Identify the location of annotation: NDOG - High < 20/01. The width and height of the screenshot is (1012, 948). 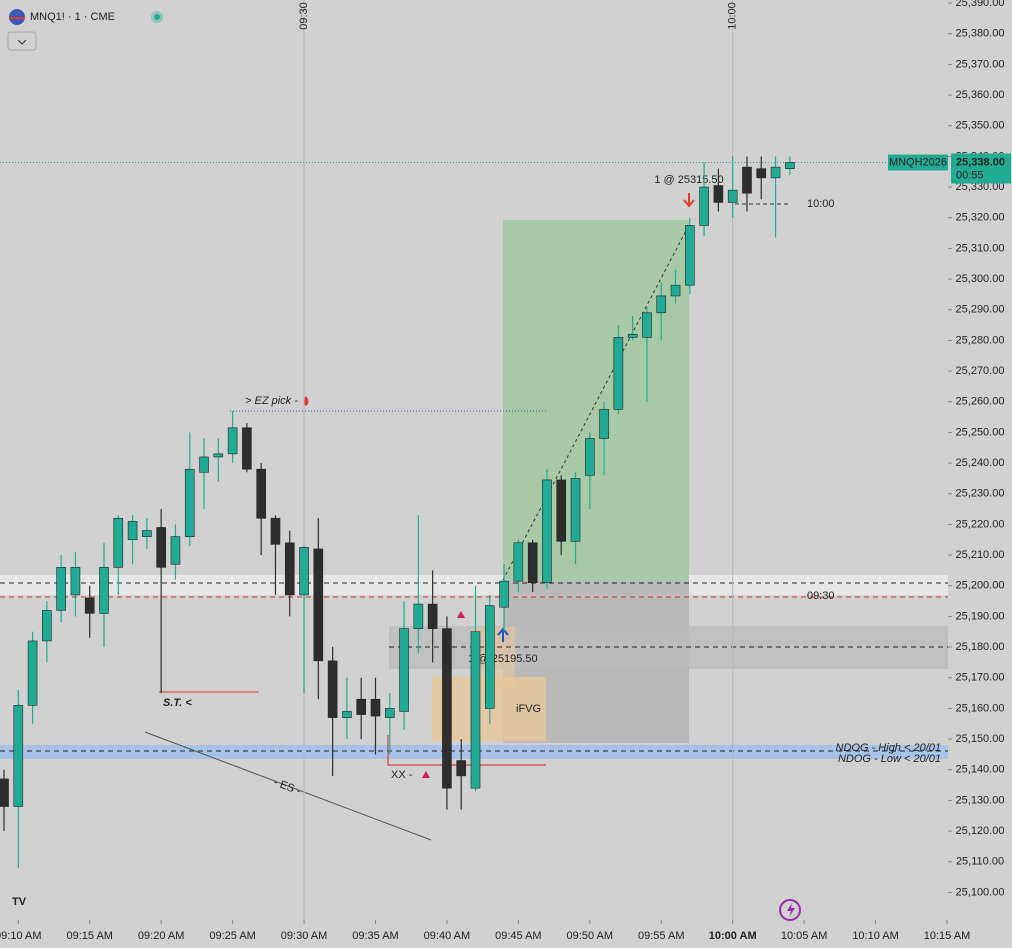
(888, 748).